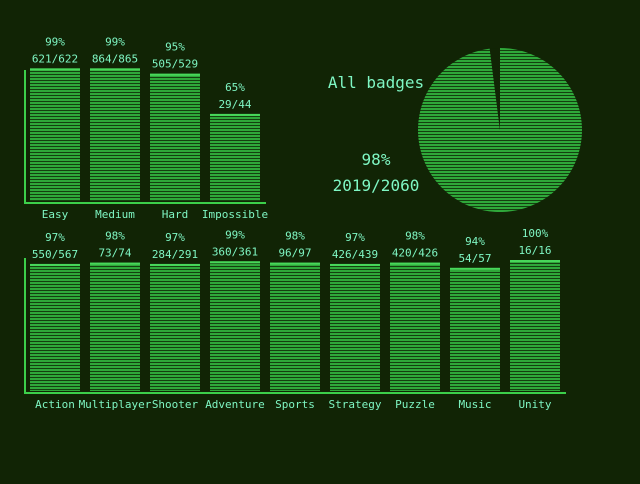  I want to click on genre-category-label: Puzzle, so click(415, 404).